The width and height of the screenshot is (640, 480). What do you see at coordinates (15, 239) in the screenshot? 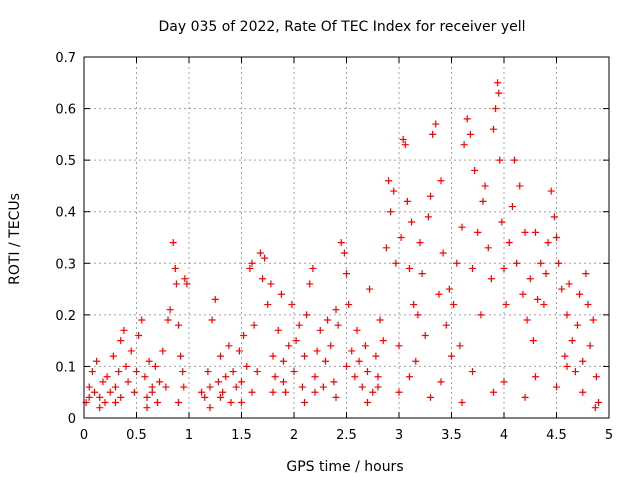
I see `y-axis-label: ROTI / TECUs` at bounding box center [15, 239].